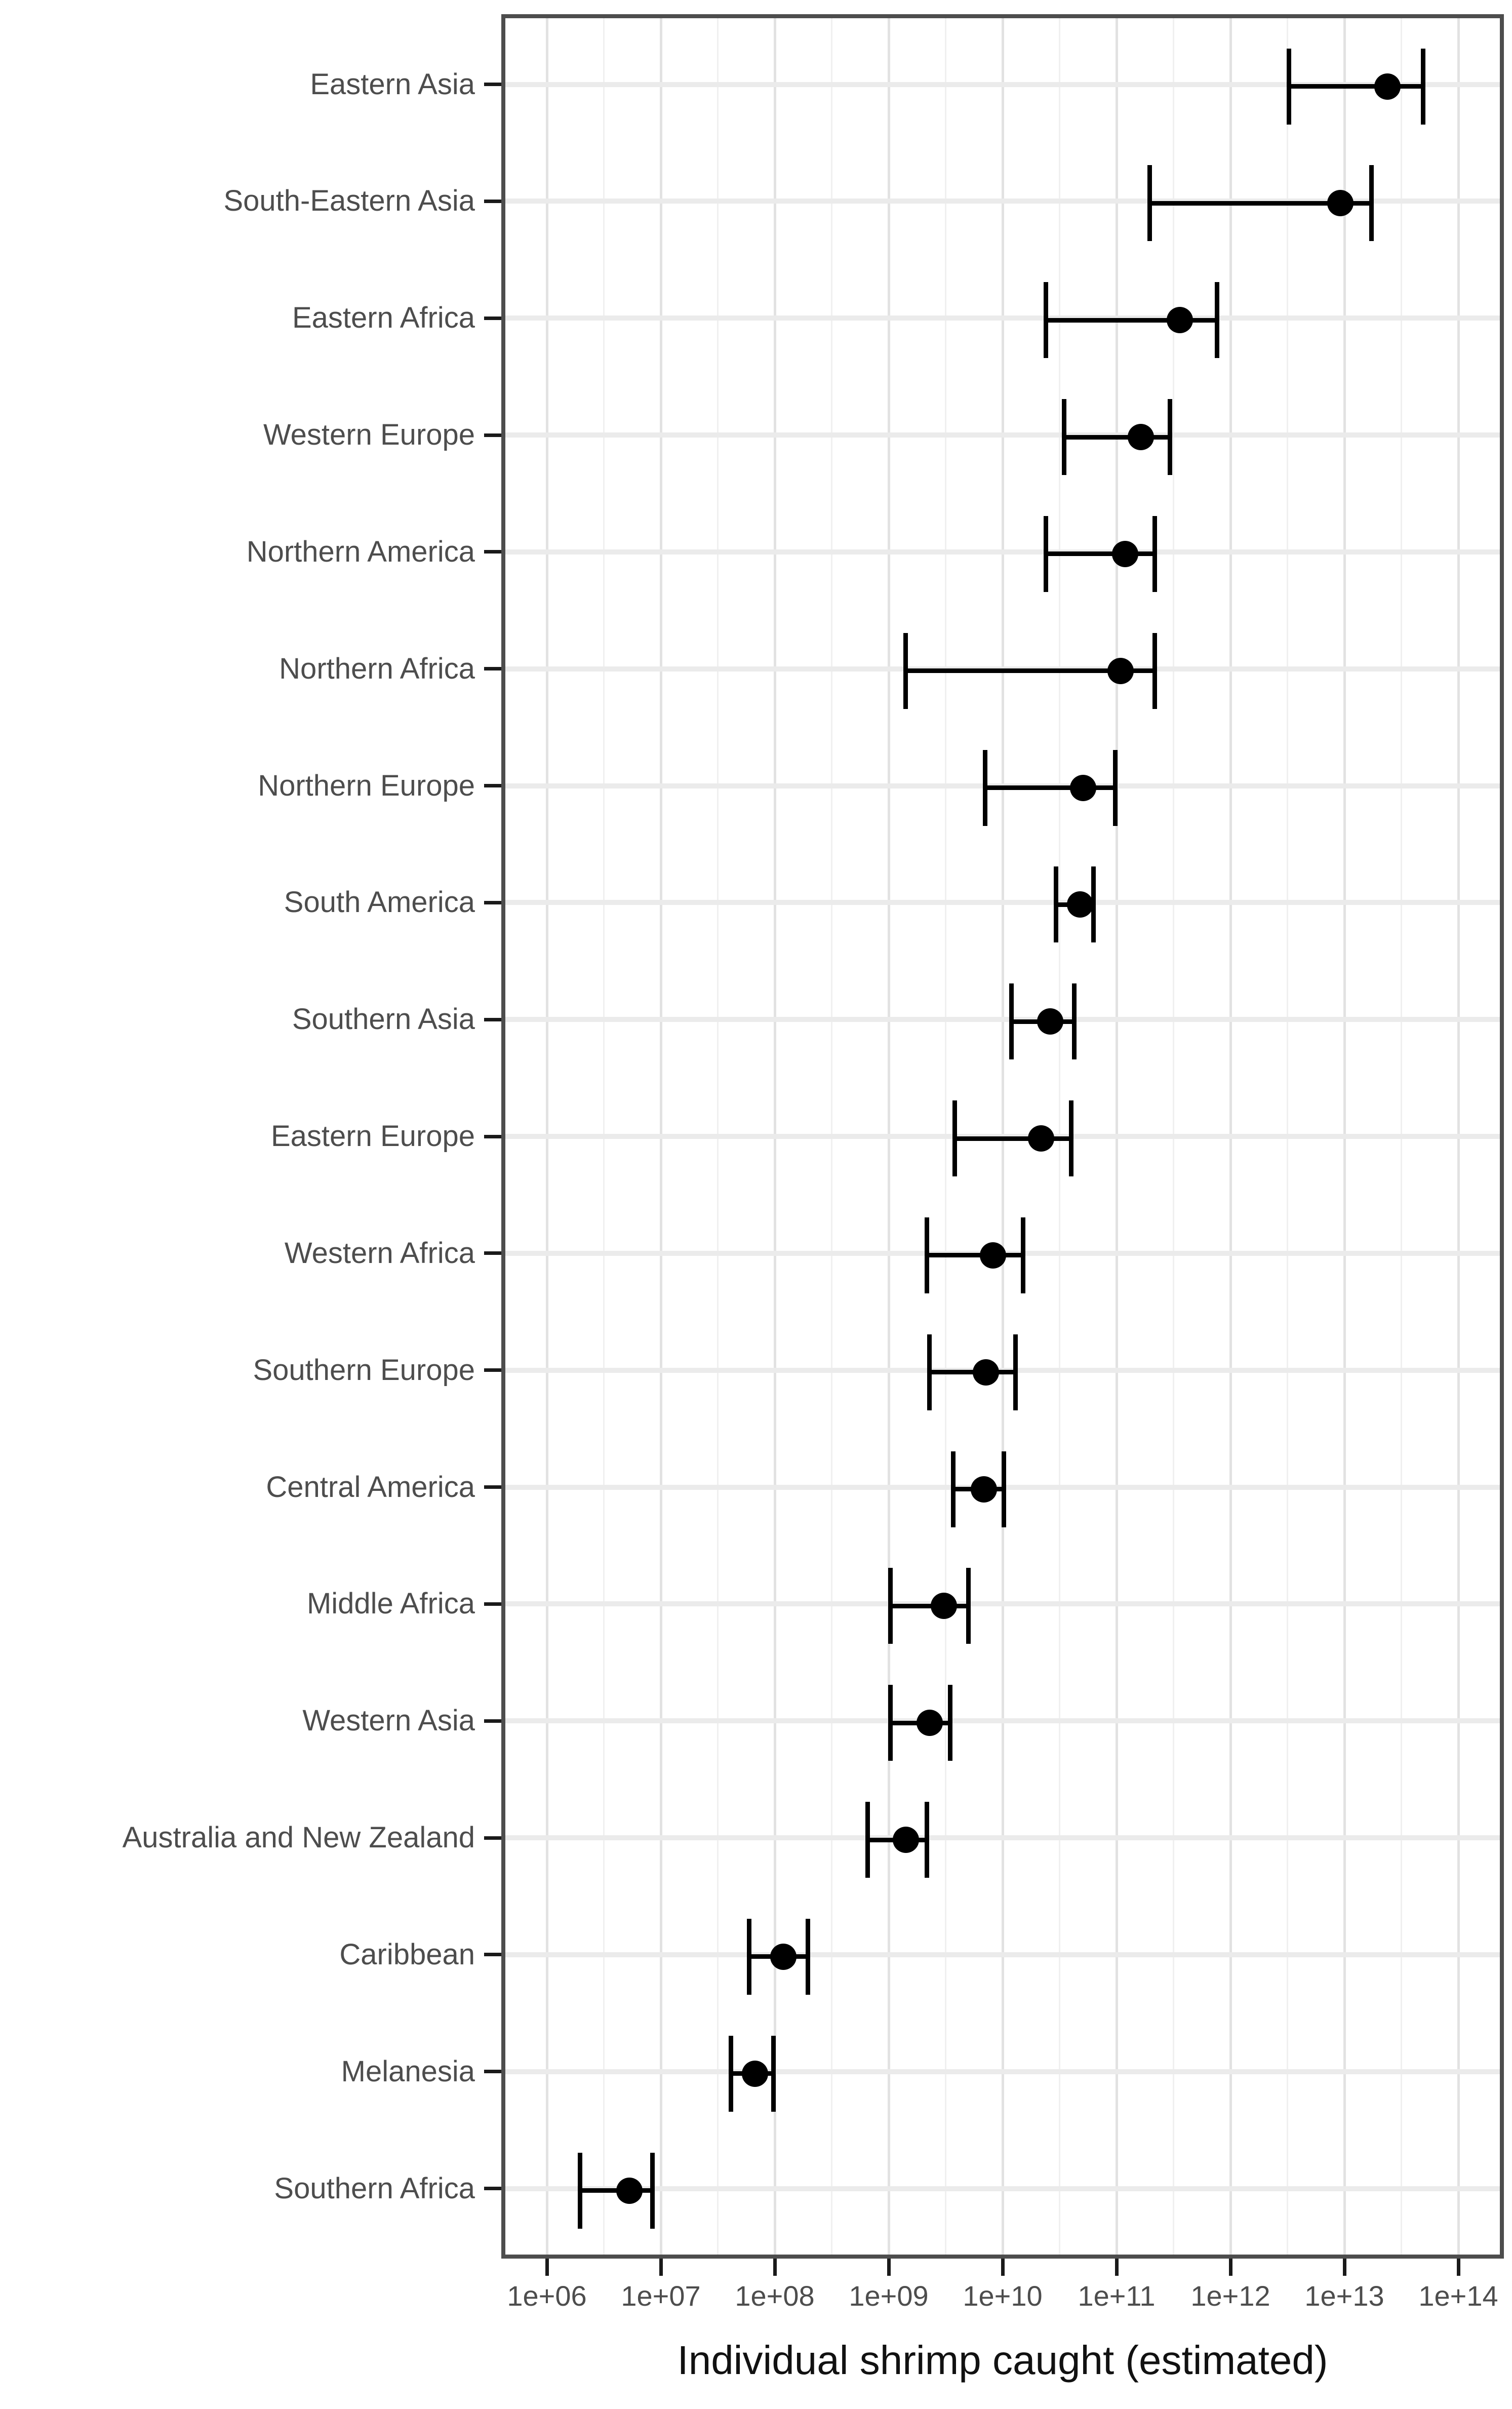  Describe the element at coordinates (388, 1720) in the screenshot. I see `y-axis-label: Western Asia` at that location.